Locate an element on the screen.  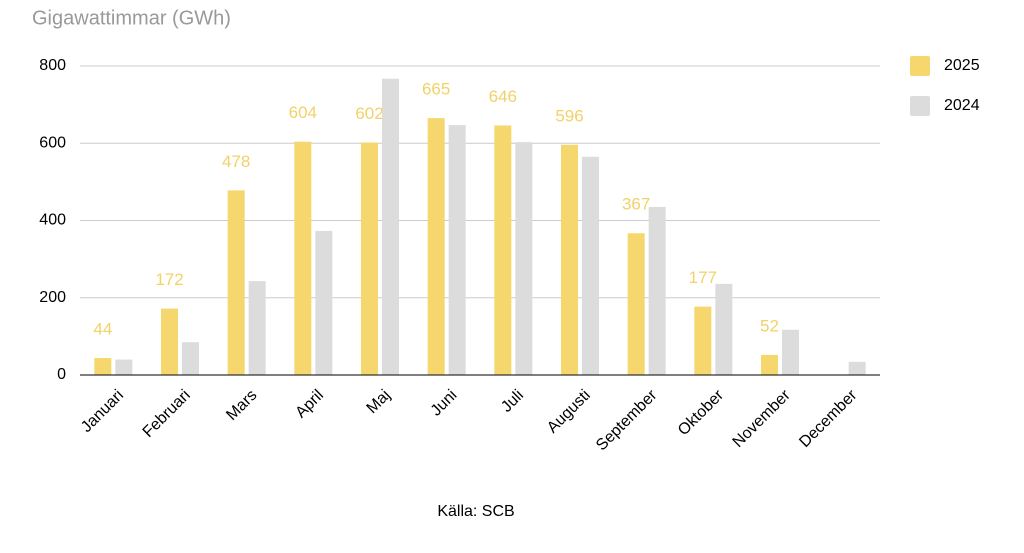
x-tick-label: Juli is located at coordinates (512, 401).